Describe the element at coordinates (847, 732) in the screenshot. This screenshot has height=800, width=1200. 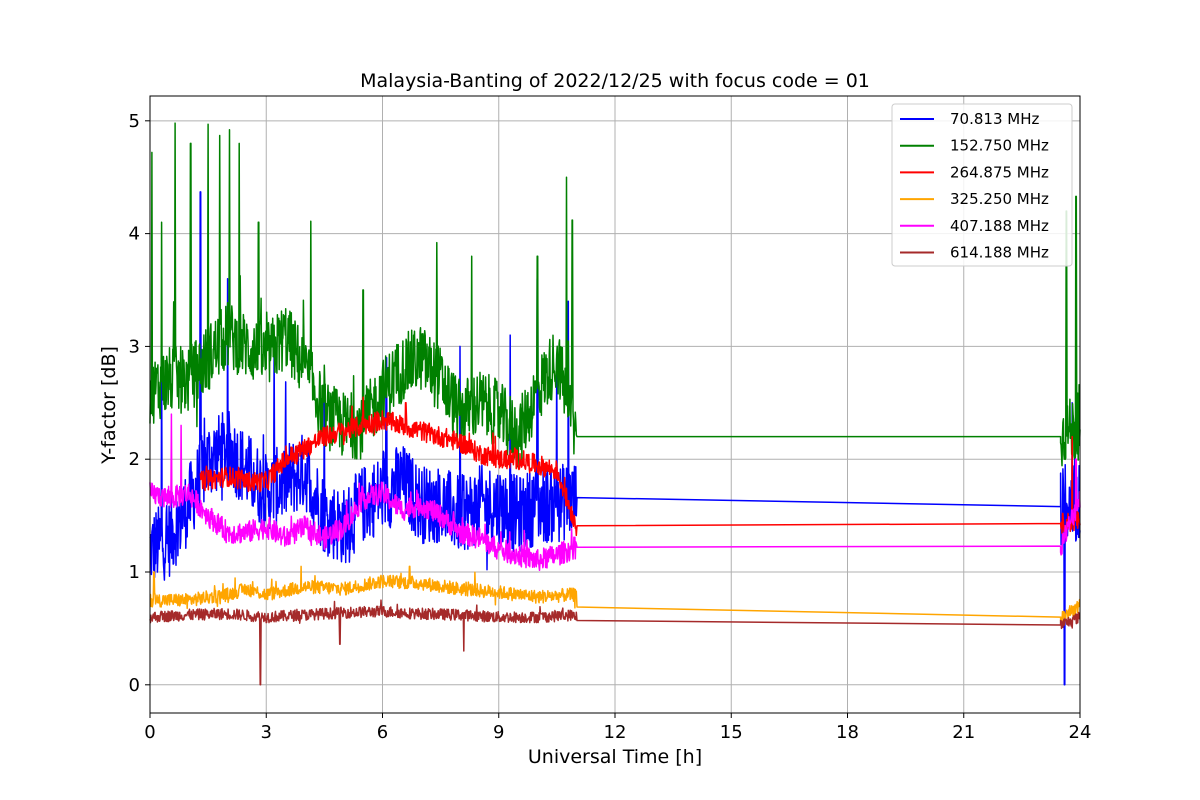
I see `x-tick-label: 18` at that location.